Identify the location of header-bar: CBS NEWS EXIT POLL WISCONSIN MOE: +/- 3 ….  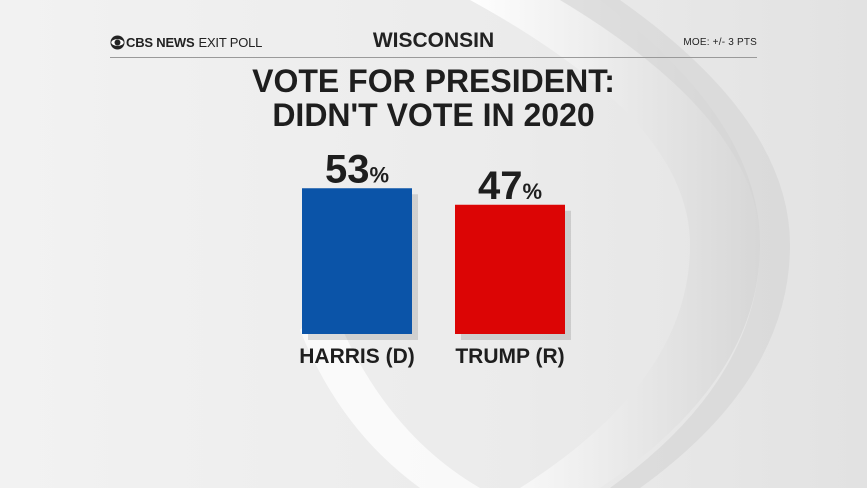
(433, 42).